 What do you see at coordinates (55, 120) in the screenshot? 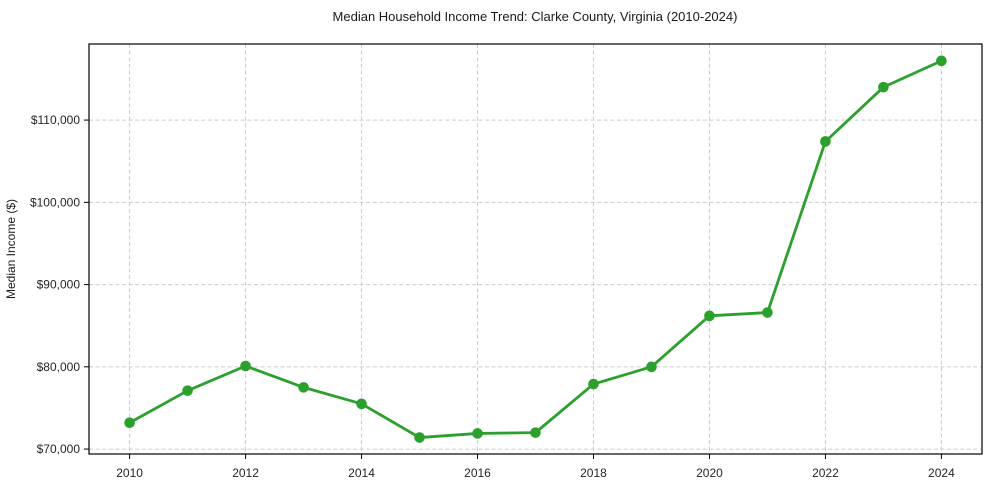
I see `y-tick-label: $110,000` at bounding box center [55, 120].